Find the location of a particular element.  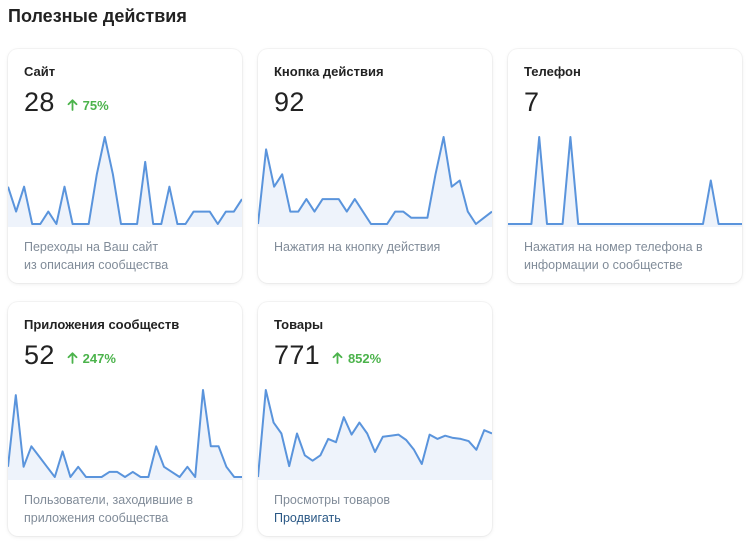

description-line: информации о сообществе is located at coordinates (603, 265).